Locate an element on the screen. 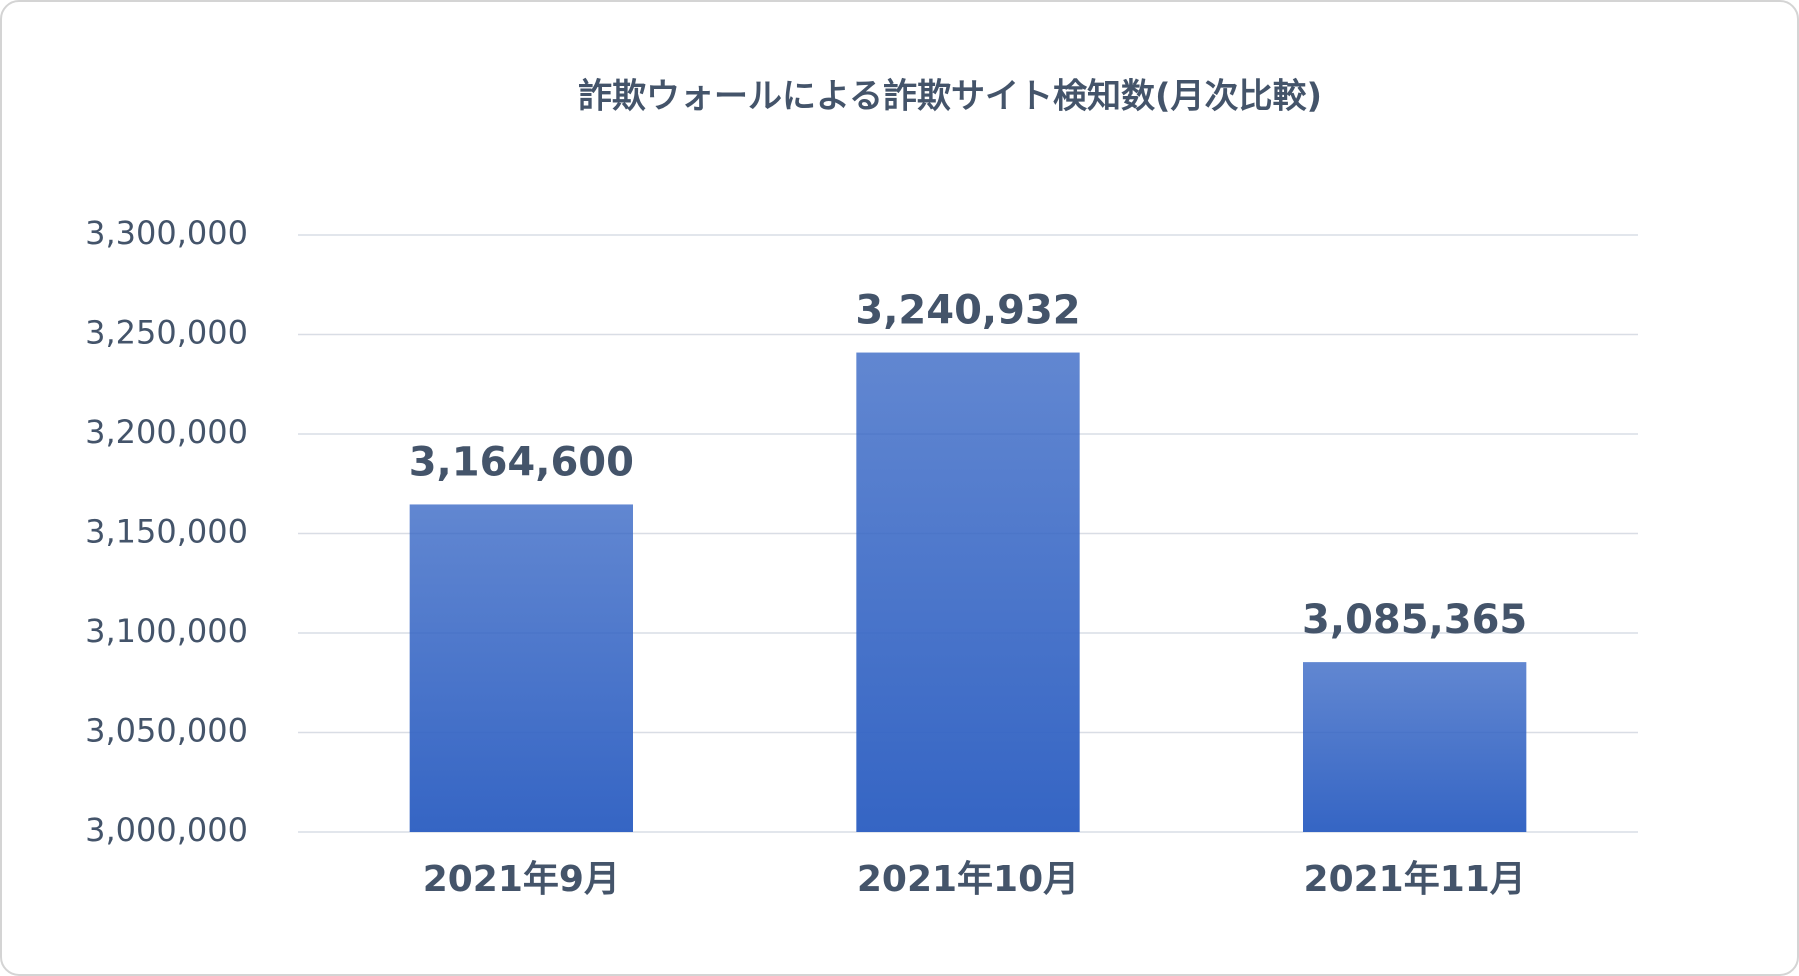 The width and height of the screenshot is (1799, 976). value-label: 3,240,932 is located at coordinates (967, 311).